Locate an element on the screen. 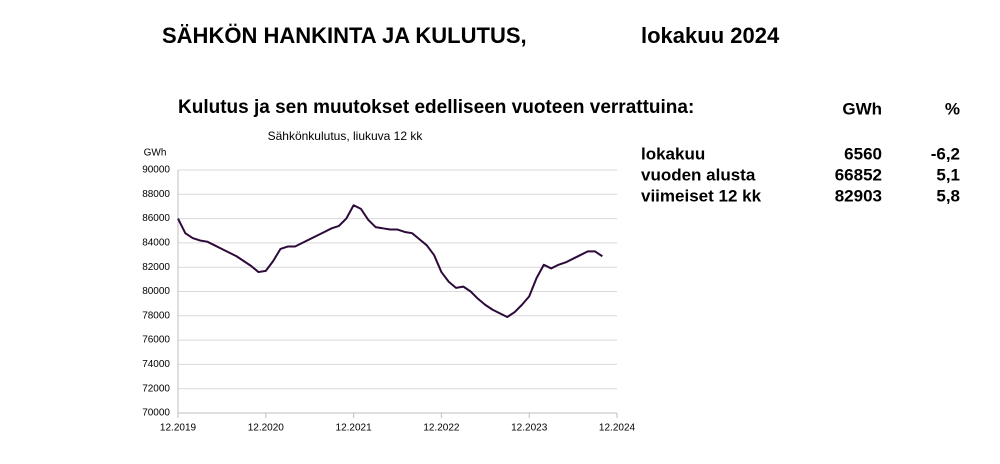  chart-title: Sähkönkulutus, liukuva 12 kk is located at coordinates (346, 136).